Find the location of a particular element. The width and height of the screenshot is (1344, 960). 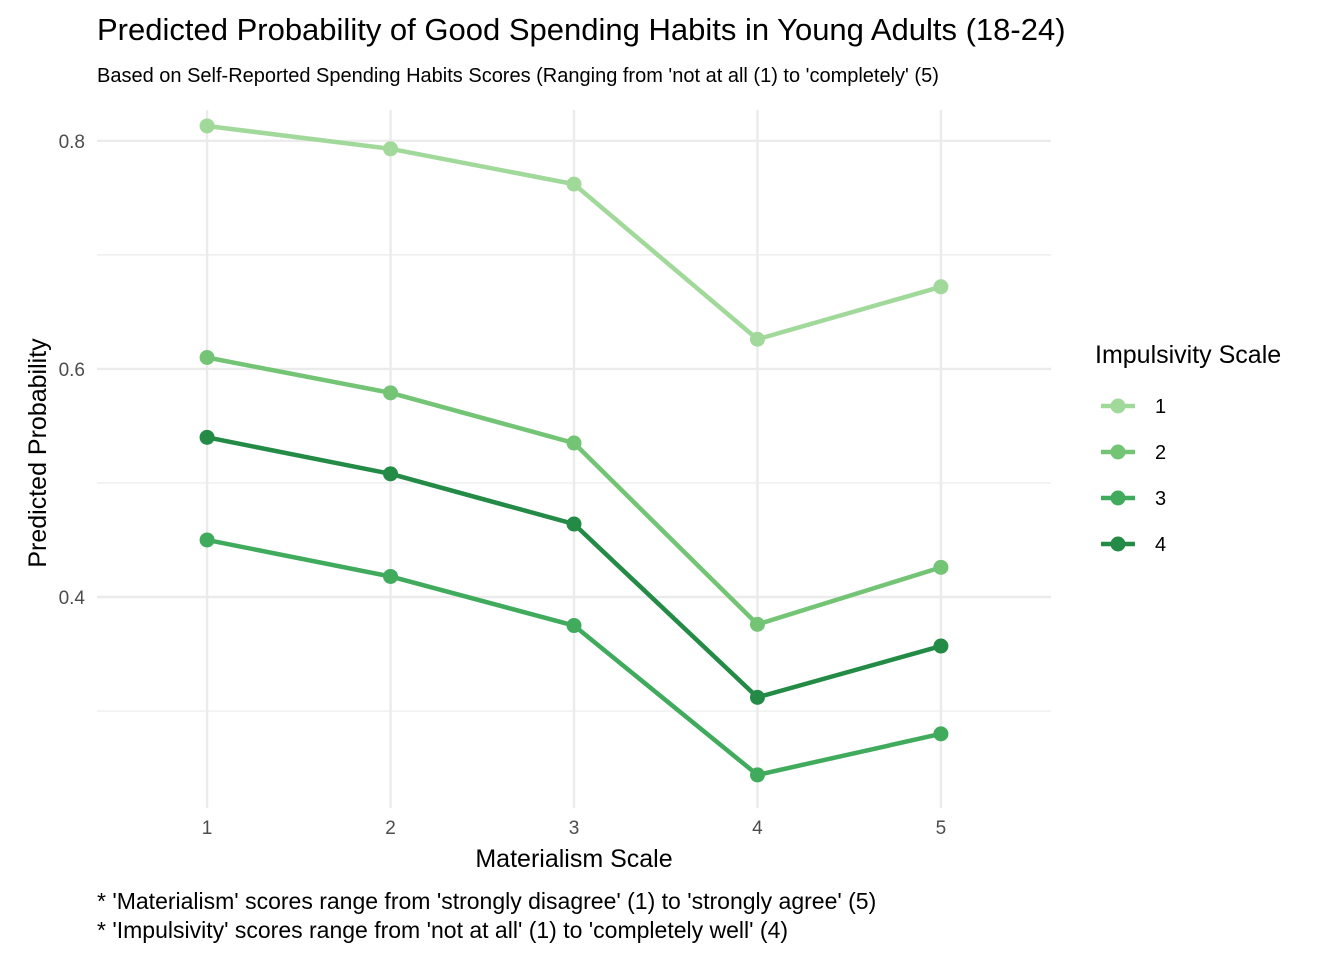

legend-label: 4 is located at coordinates (1160, 545).